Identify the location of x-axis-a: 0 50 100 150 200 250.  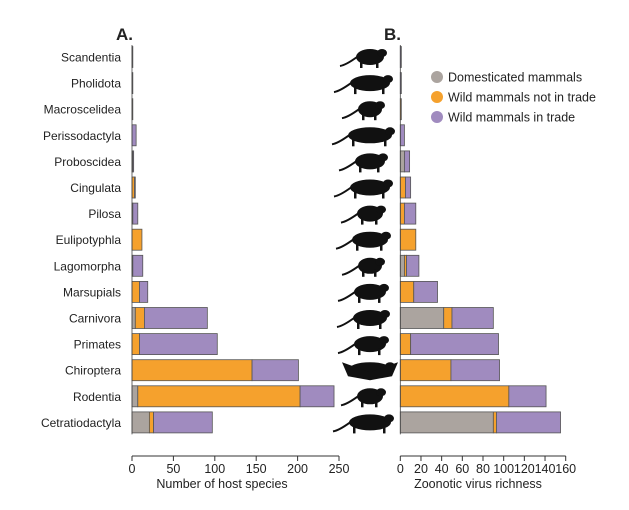
(239, 465).